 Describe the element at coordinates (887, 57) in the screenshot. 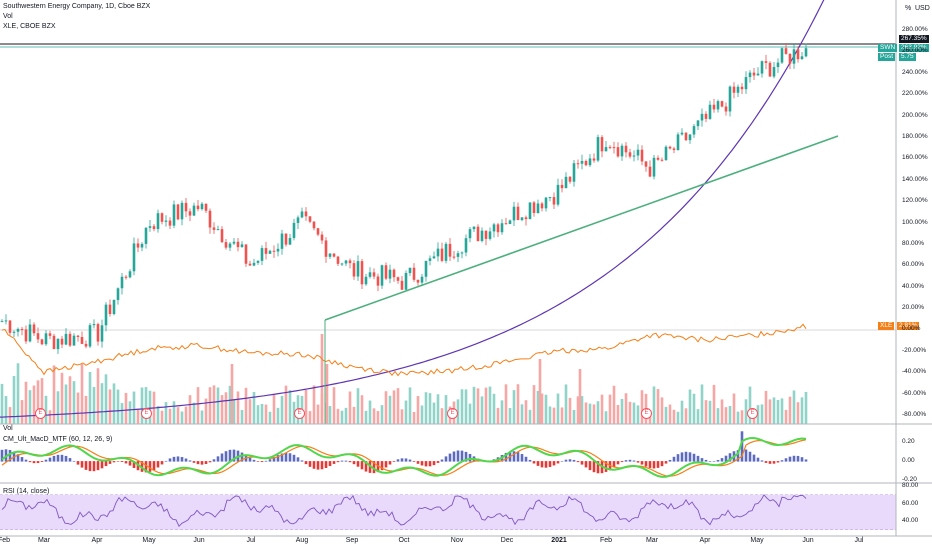

I see `post-label-tag: Post` at that location.